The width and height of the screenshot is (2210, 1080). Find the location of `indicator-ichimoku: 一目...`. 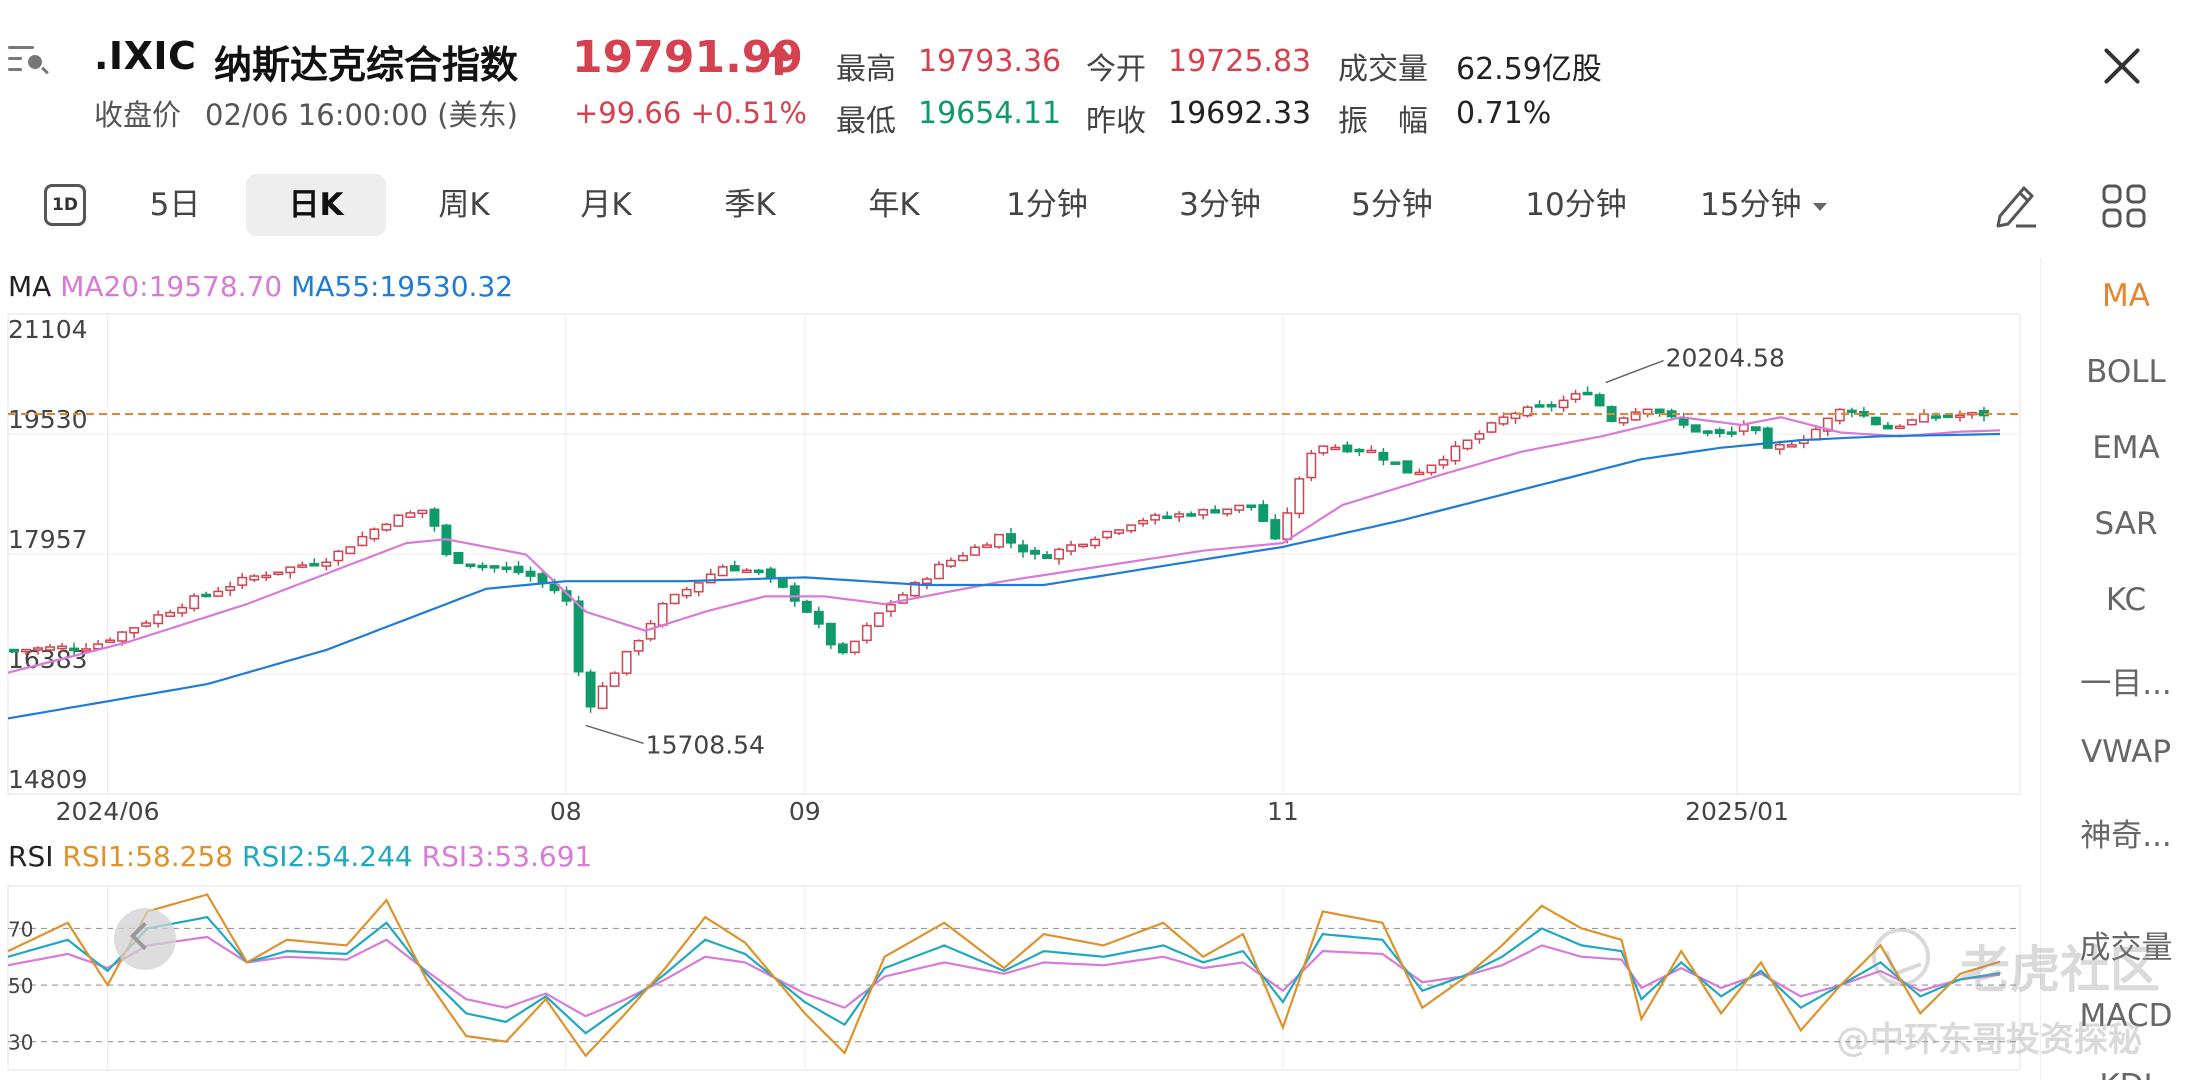

indicator-ichimoku: 一目... is located at coordinates (2126, 684).